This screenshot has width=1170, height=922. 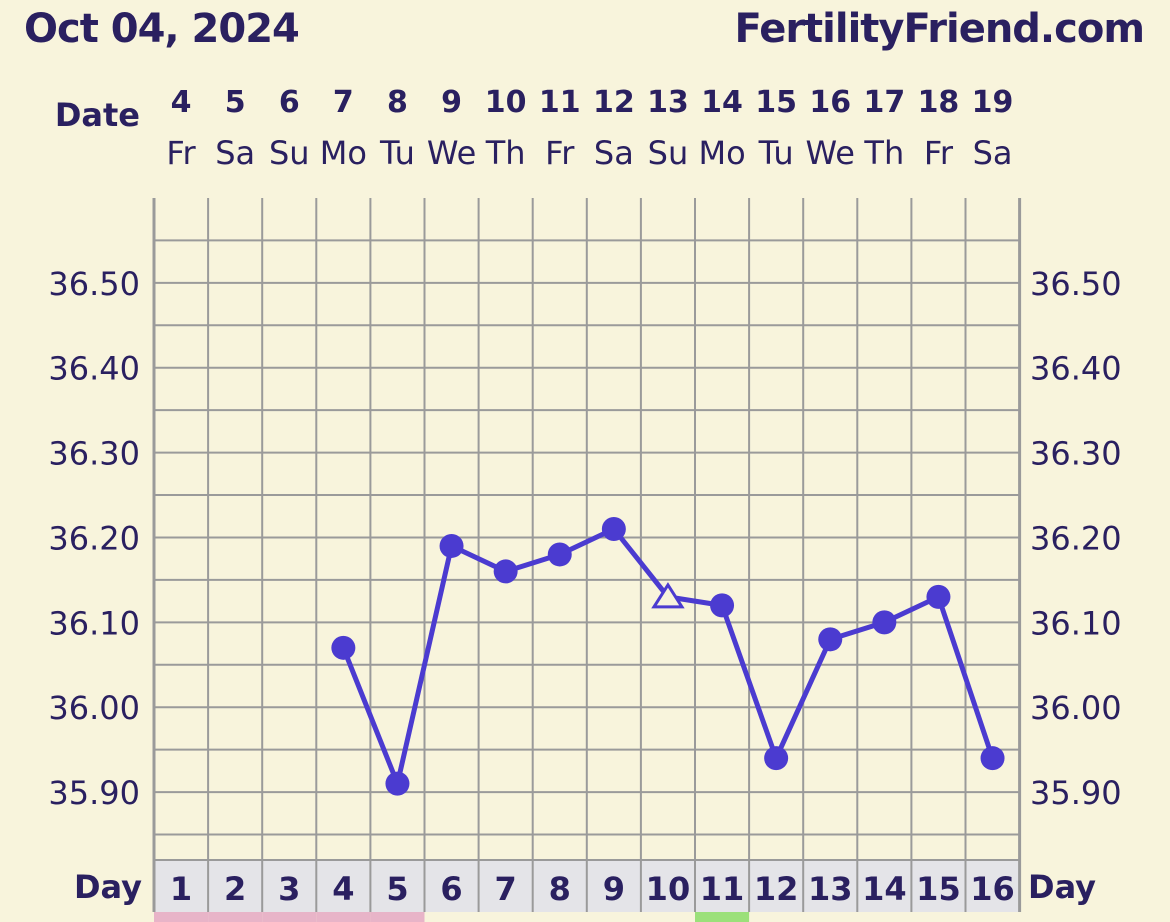 What do you see at coordinates (94, 284) in the screenshot?
I see `y-tick-label-left: 36.50` at bounding box center [94, 284].